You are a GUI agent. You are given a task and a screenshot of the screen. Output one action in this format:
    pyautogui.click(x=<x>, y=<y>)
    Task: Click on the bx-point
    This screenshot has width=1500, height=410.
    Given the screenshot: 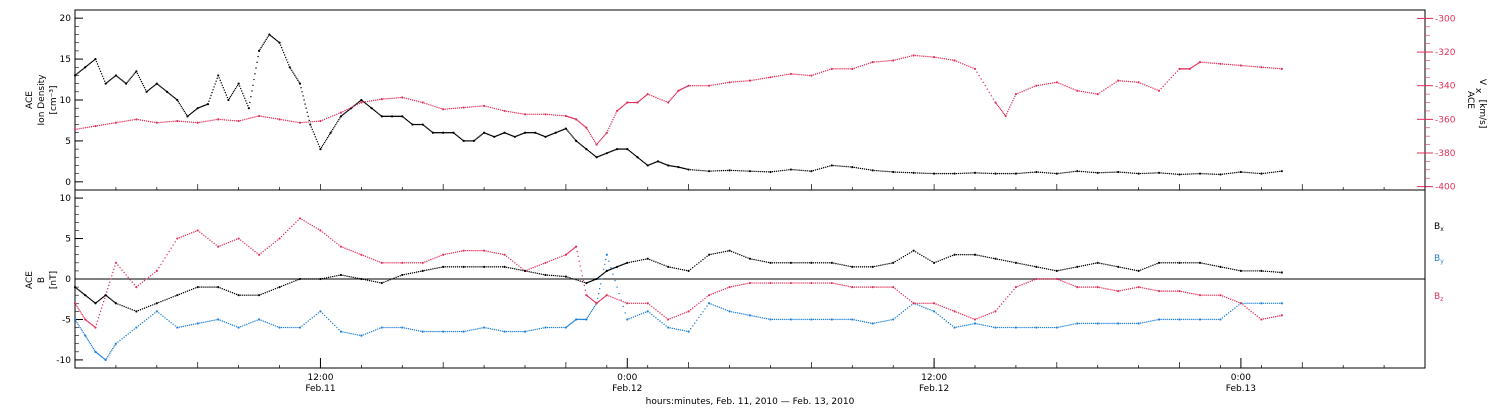 What is the action you would take?
    pyautogui.click(x=545, y=275)
    